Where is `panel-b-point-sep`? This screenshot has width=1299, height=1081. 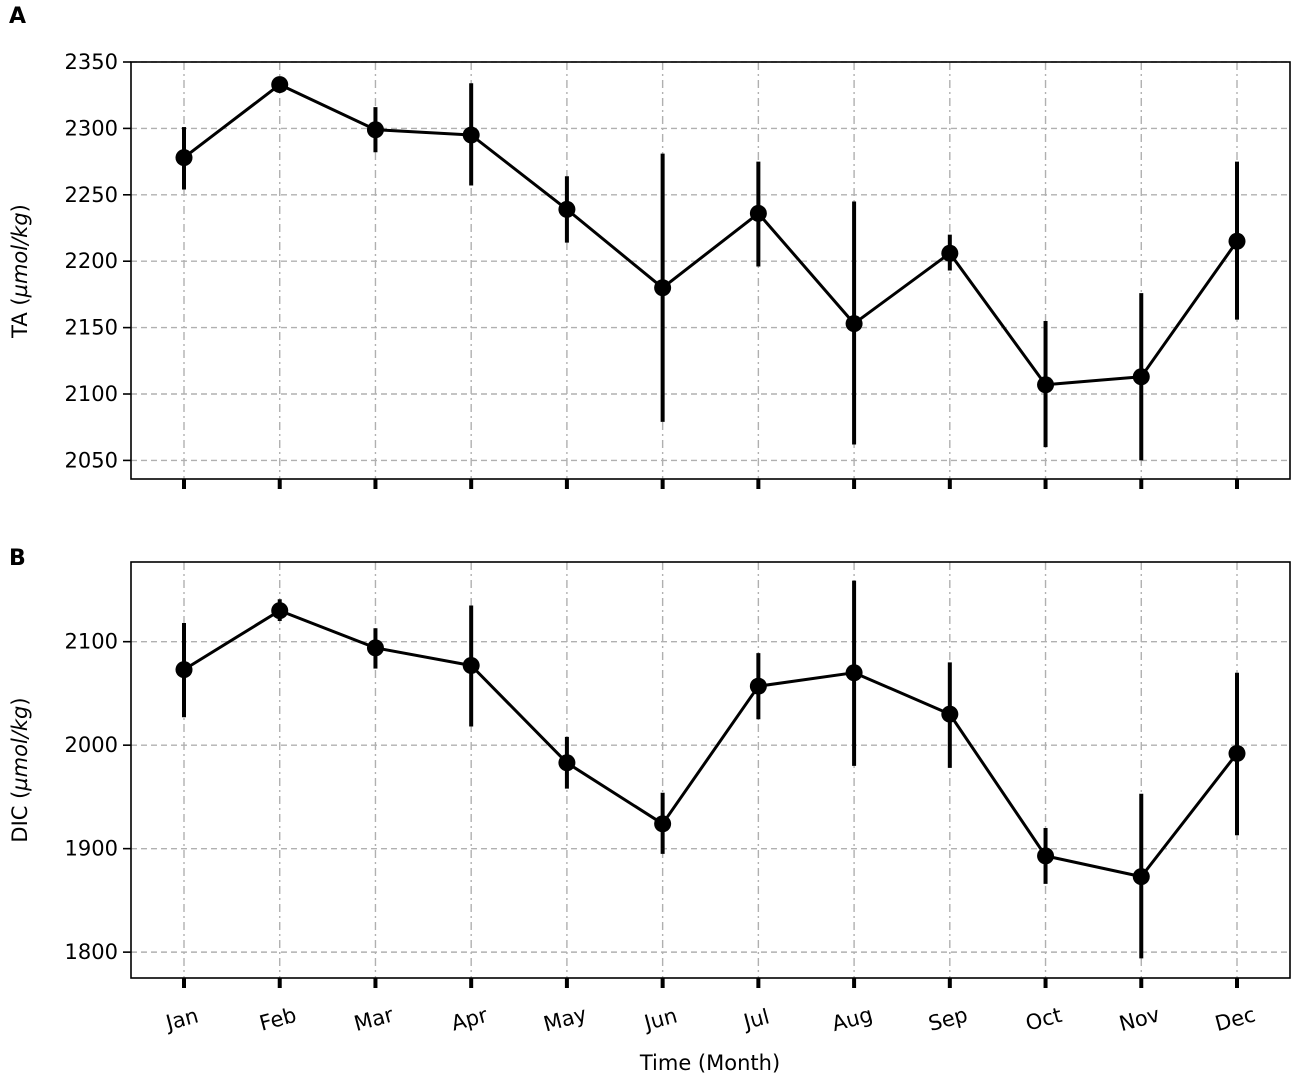
panel-b-point-sep is located at coordinates (950, 714).